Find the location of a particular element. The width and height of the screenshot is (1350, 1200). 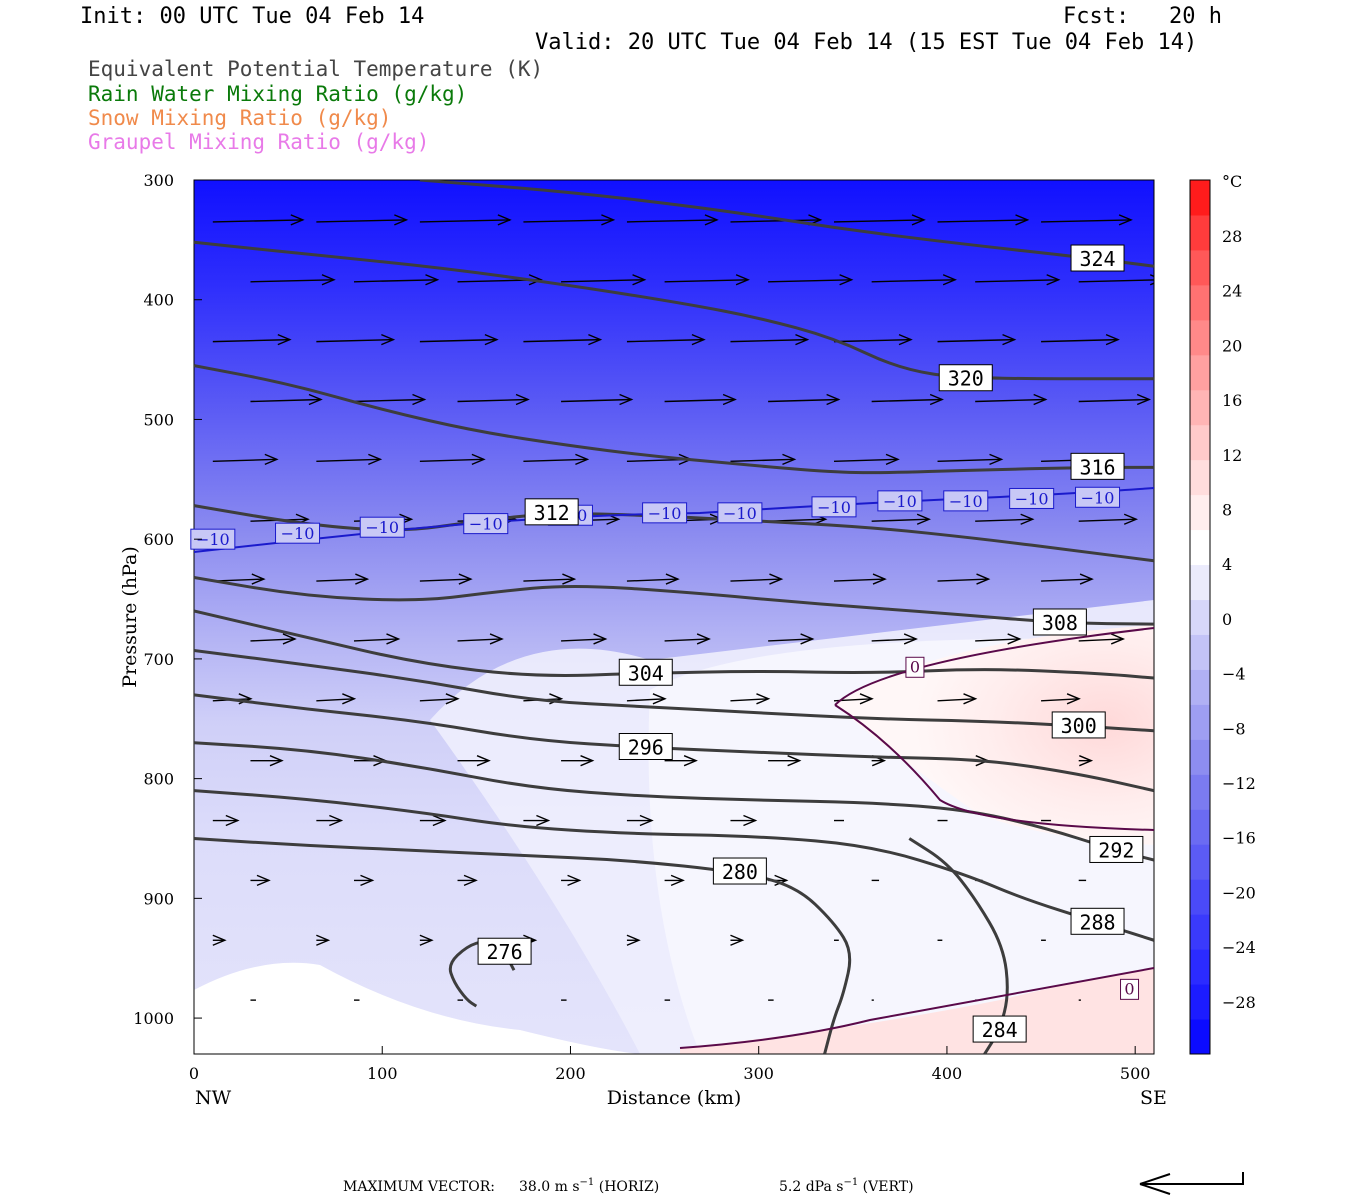

horiz-max-vector: 38.0 m s−1 (HORIZ) is located at coordinates (589, 1186).